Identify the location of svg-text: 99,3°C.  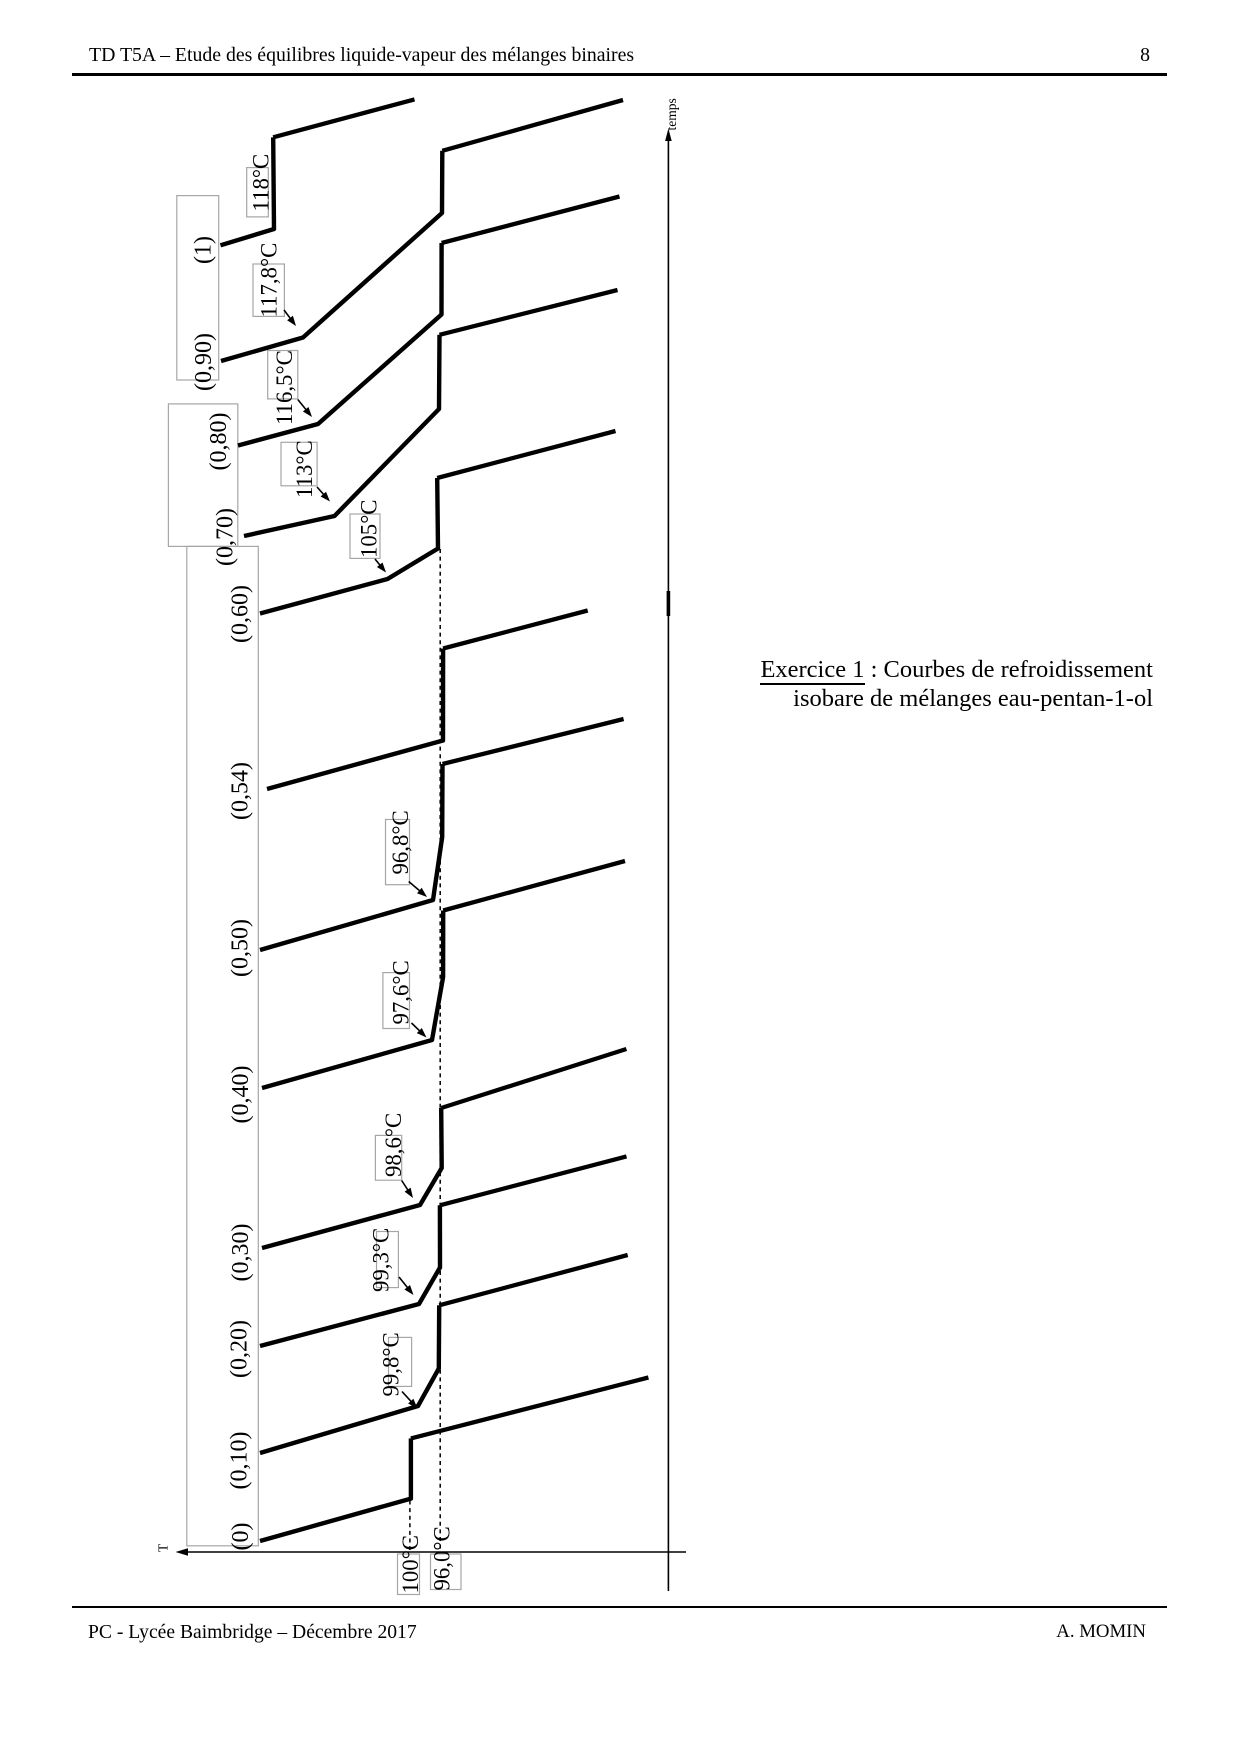
(381, 1260).